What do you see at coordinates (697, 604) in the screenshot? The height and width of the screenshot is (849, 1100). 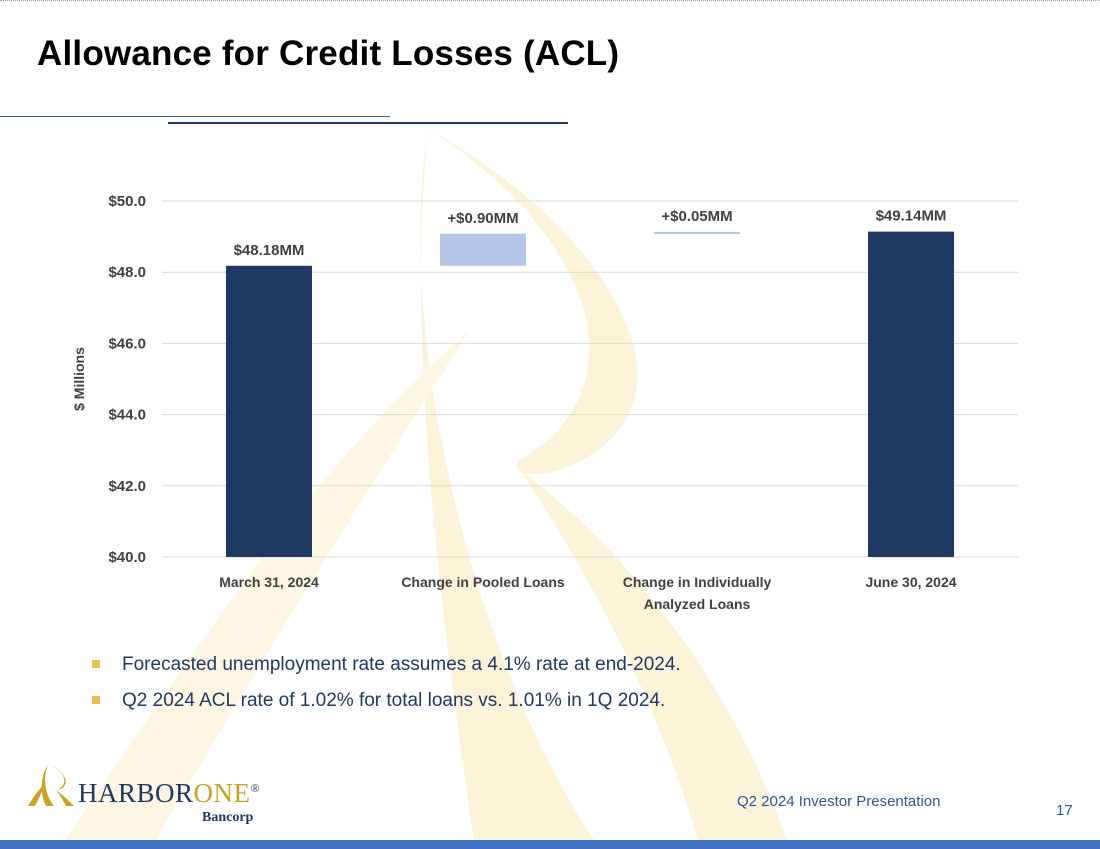 I see `x-category-label: Analyzed Loans` at bounding box center [697, 604].